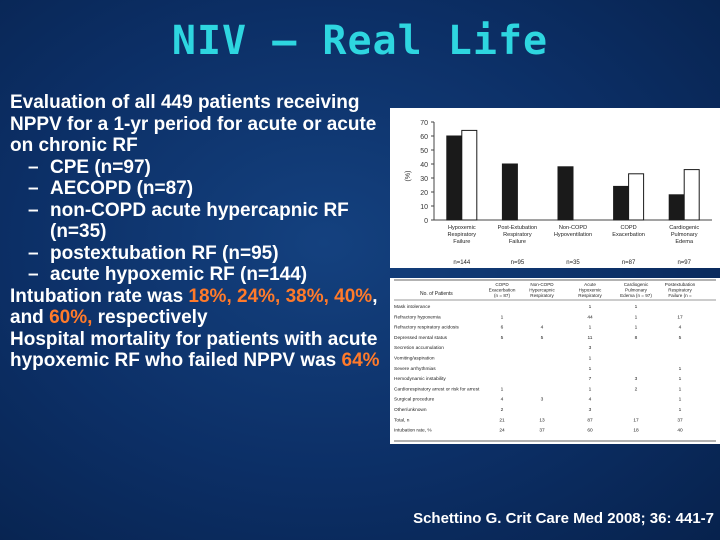  I want to click on table-column-header: Postextubation, so click(680, 284).